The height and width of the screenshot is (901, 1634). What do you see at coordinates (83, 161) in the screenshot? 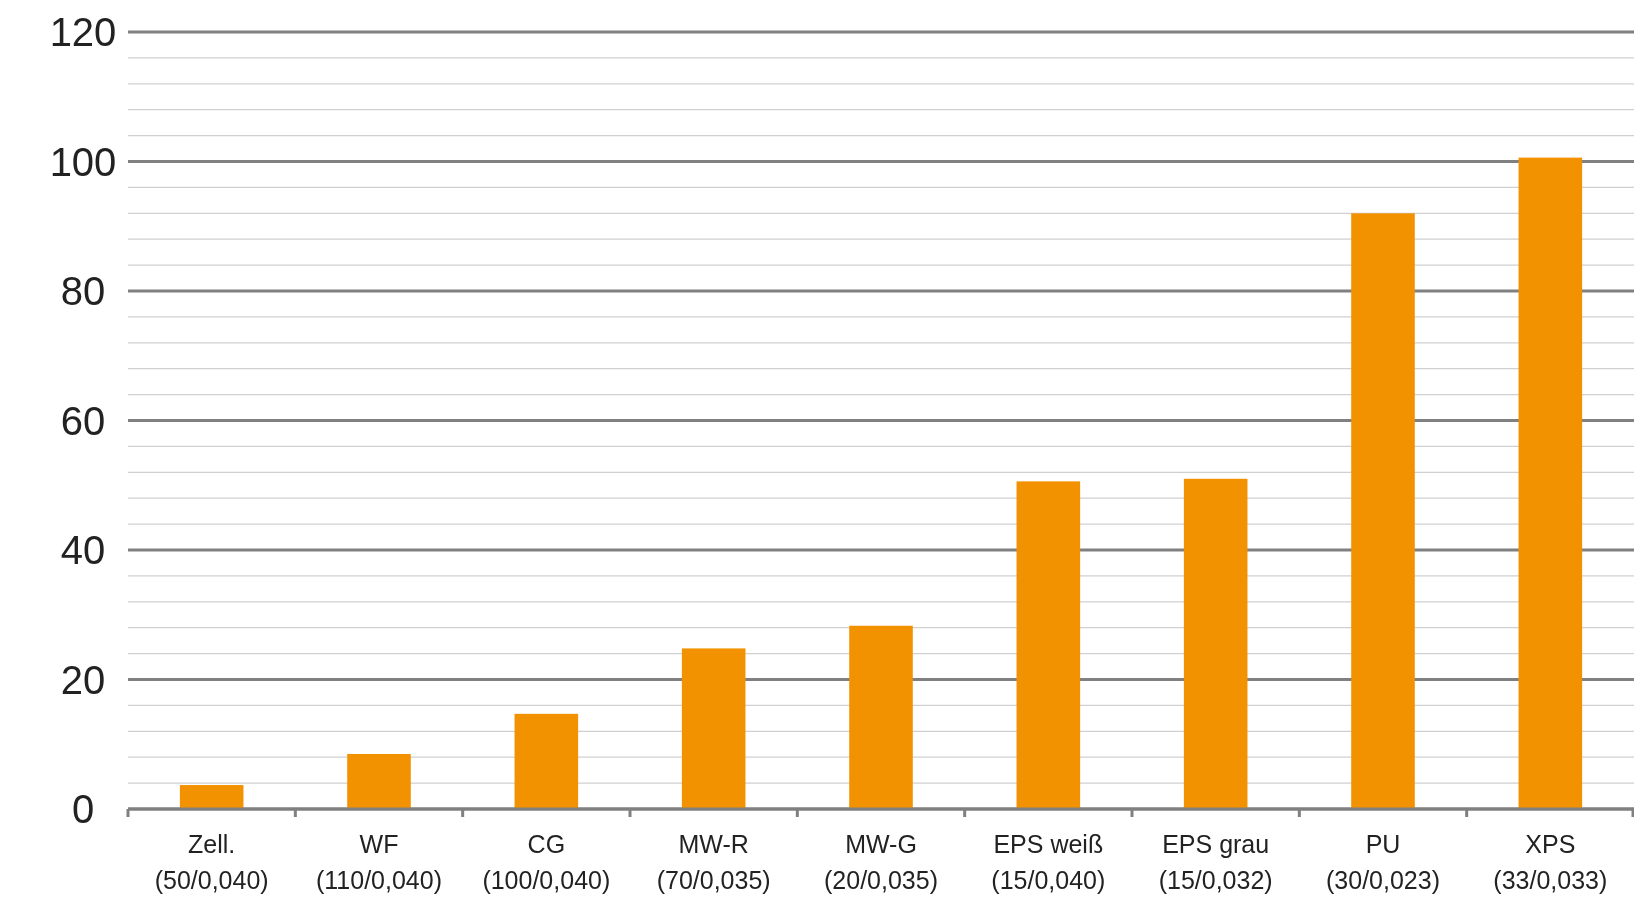
I see `y-tick-label: 100` at bounding box center [83, 161].